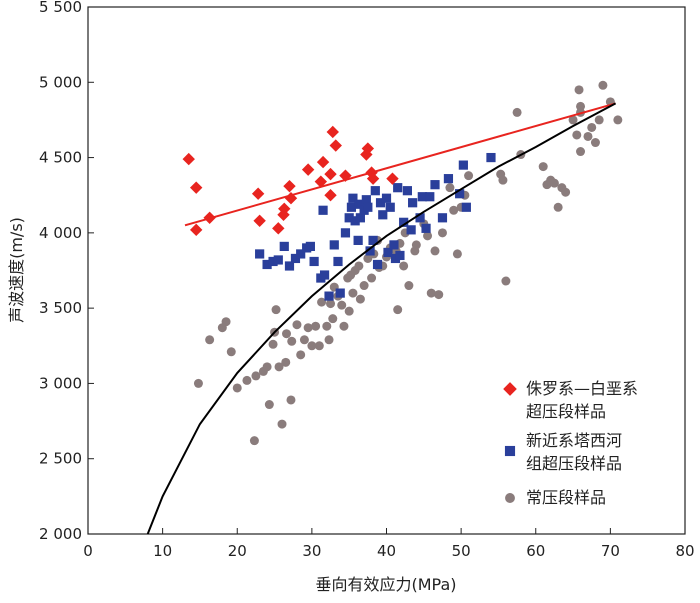  Describe the element at coordinates (60, 82) in the screenshot. I see `y-tick-label: 5 000` at that location.